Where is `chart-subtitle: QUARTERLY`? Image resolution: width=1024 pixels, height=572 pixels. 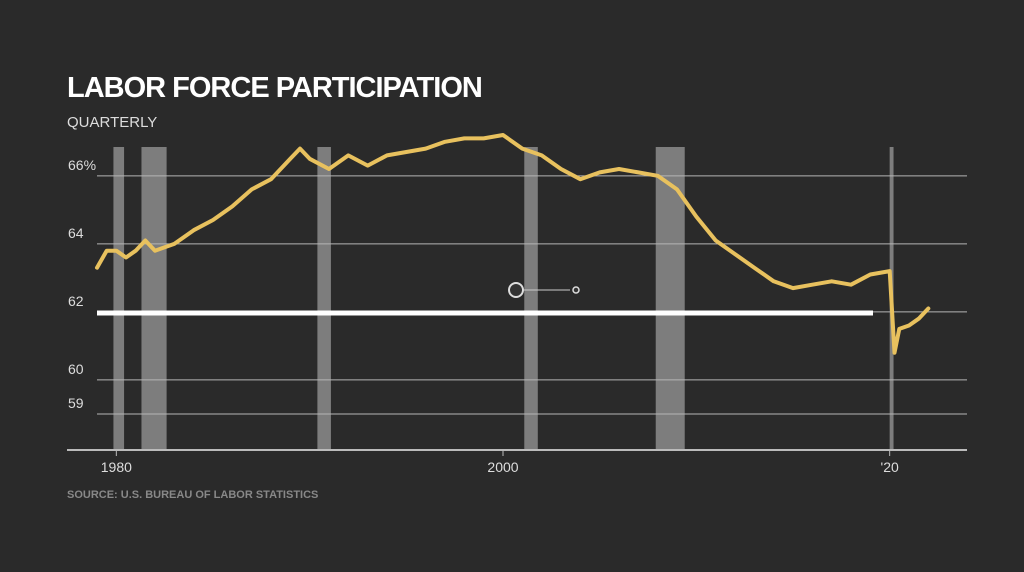 chart-subtitle: QUARTERLY is located at coordinates (112, 122).